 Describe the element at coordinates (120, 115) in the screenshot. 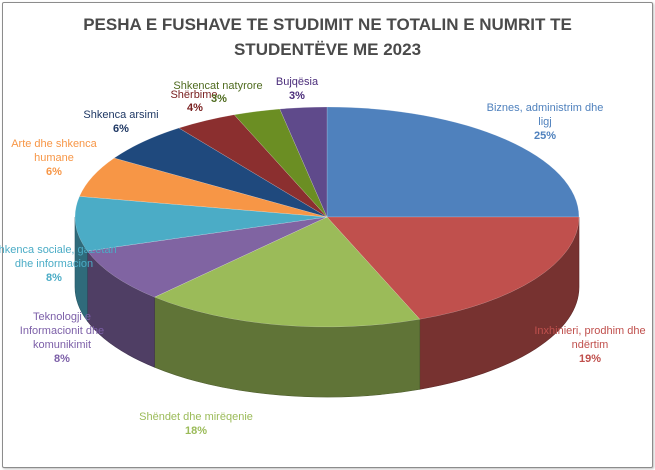

I see `slice-label-6-line-0: Shkenca arsimi` at that location.